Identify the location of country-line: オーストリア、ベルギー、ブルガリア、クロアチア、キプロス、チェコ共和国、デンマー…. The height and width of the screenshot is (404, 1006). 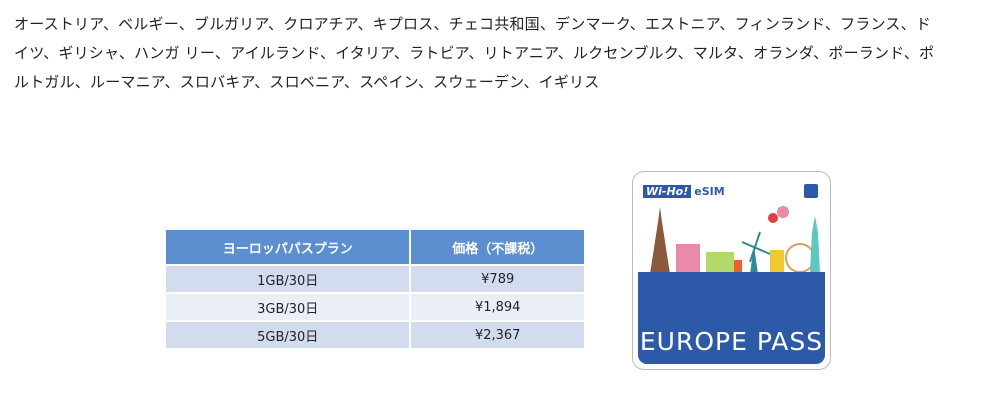
(473, 24).